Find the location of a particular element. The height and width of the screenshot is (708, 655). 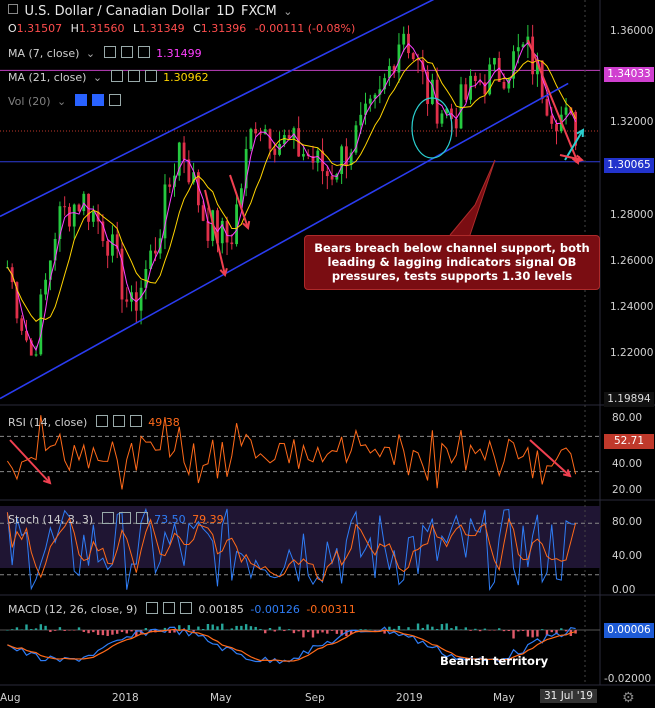

price-tag-mid: 1.30065 is located at coordinates (629, 165).